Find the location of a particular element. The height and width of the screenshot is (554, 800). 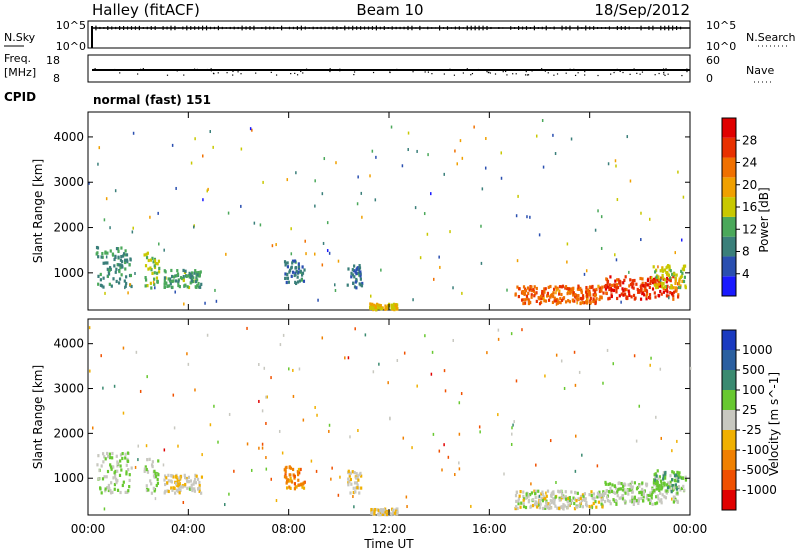

colorbar-segment is located at coordinates (729, 460).